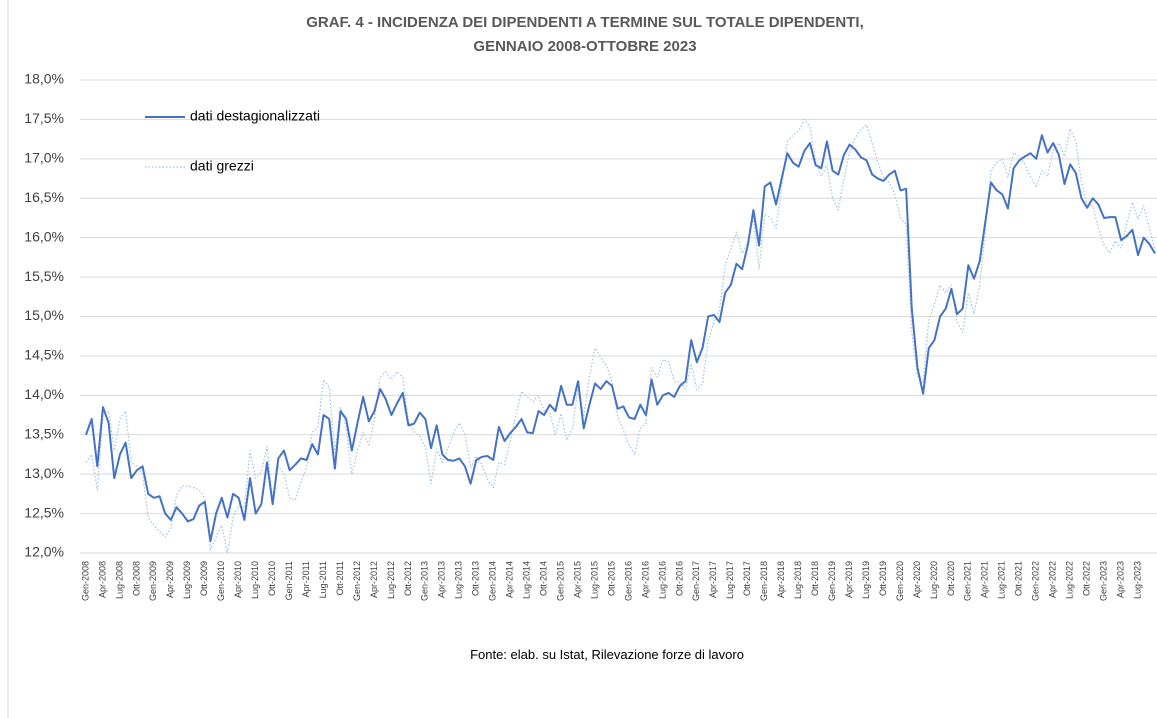 The height and width of the screenshot is (718, 1157). I want to click on x-tick-label: Gen-2012, so click(357, 581).